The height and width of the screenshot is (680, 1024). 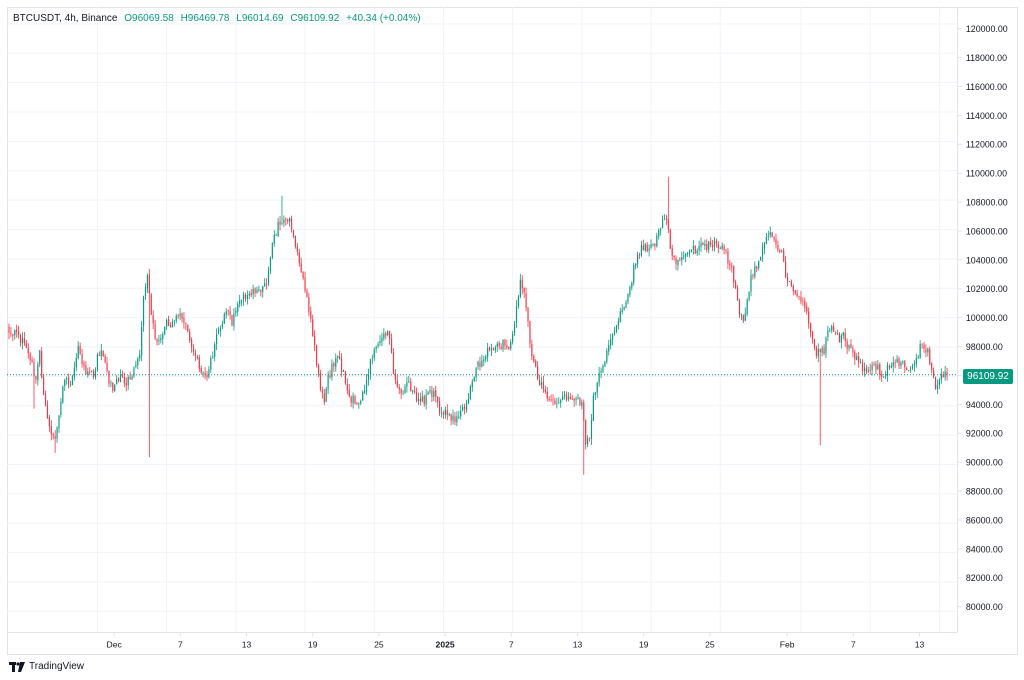 What do you see at coordinates (986, 58) in the screenshot?
I see `price-tick-label: 118000.00` at bounding box center [986, 58].